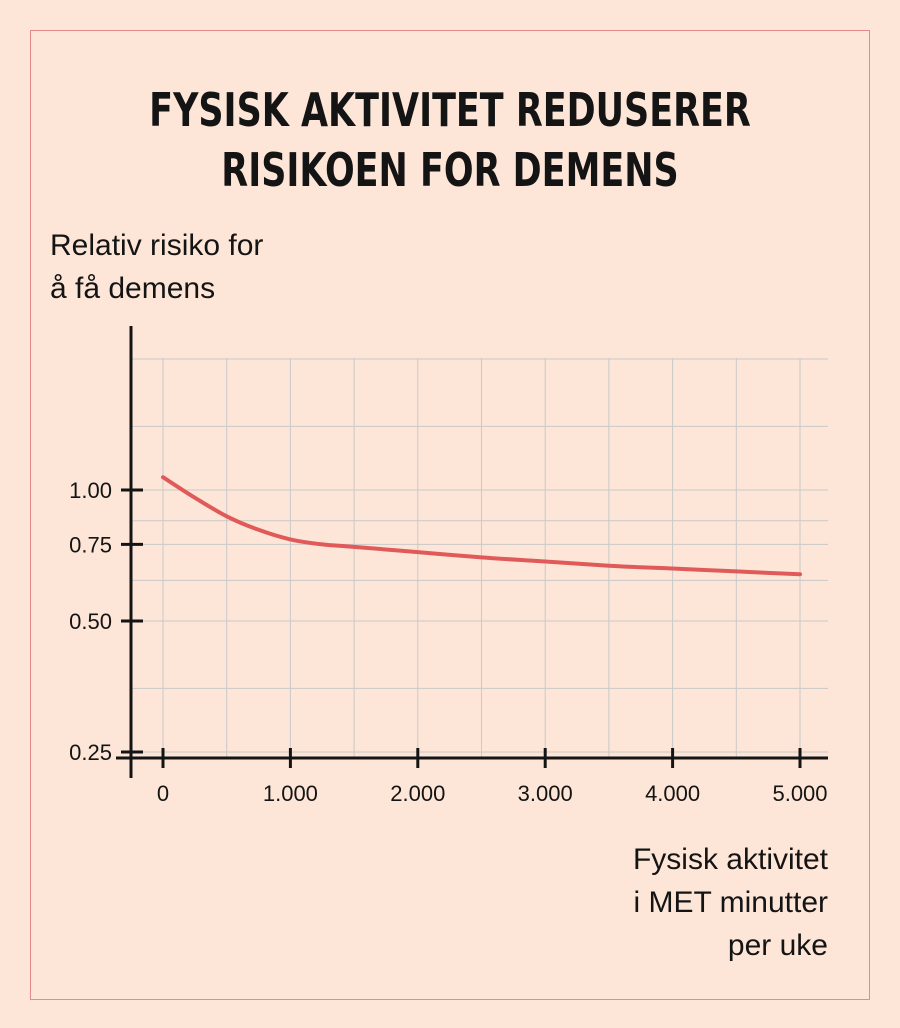 The height and width of the screenshot is (1028, 900). What do you see at coordinates (90, 490) in the screenshot?
I see `y-tick-label: 1.00` at bounding box center [90, 490].